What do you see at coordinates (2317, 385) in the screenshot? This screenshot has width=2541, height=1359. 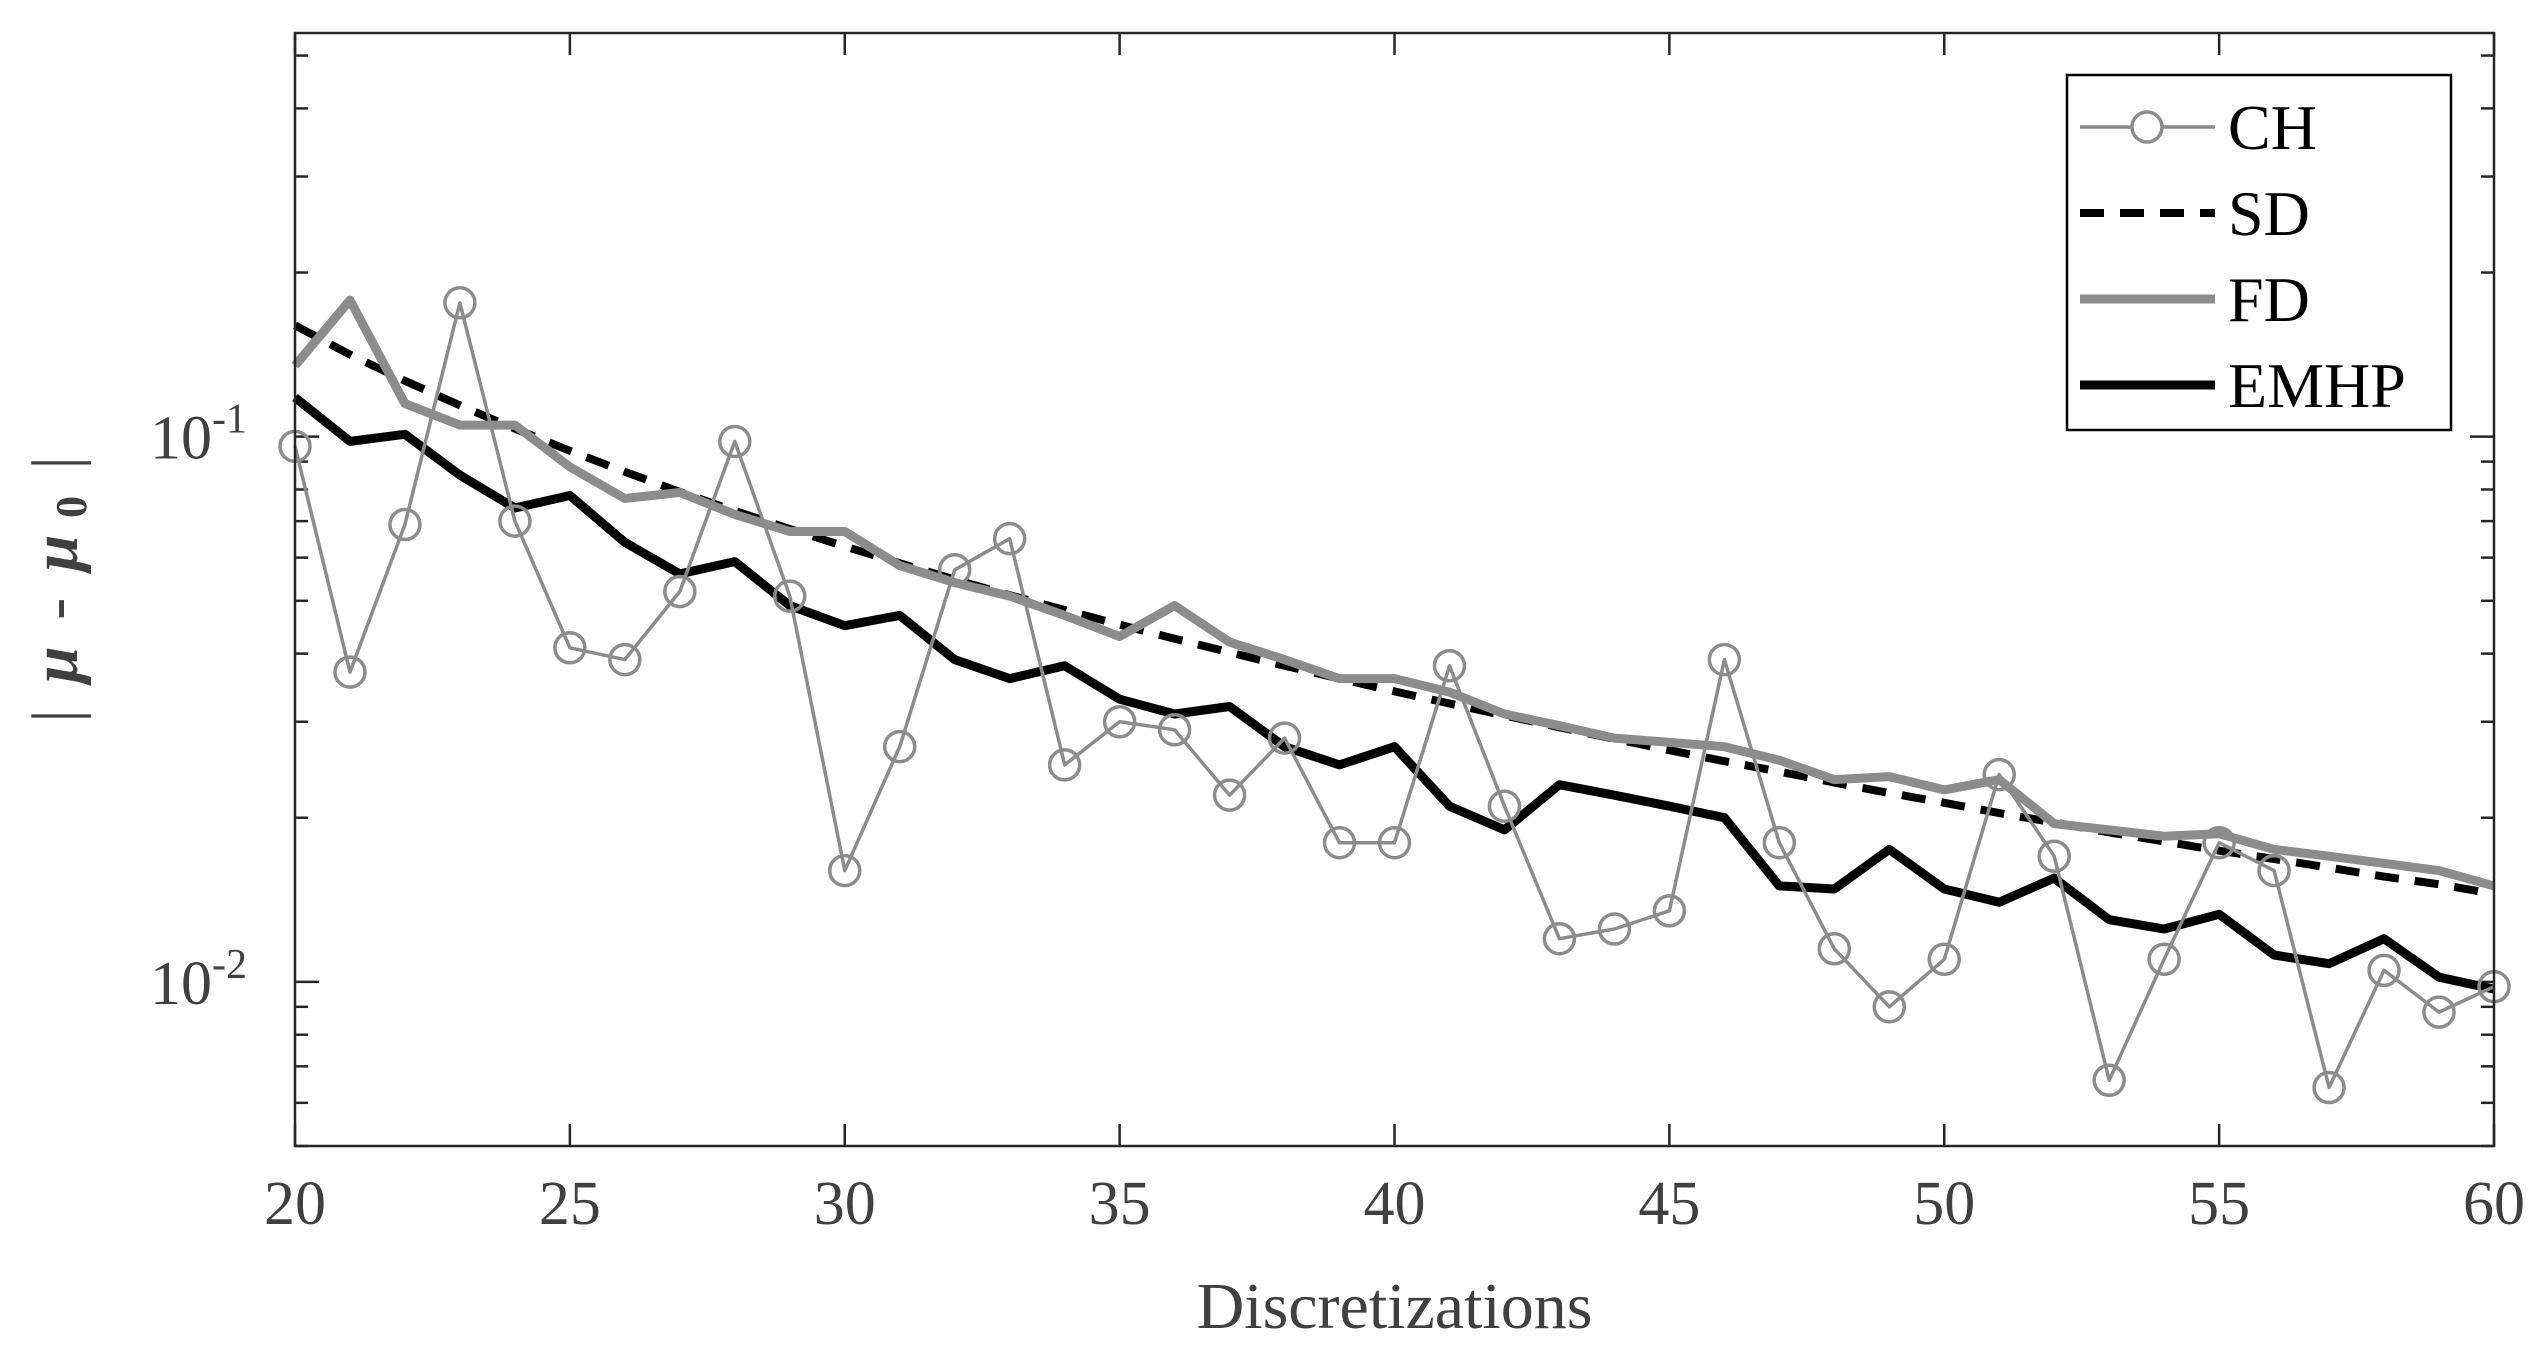 I see `legend-label-emhp: EMHP` at bounding box center [2317, 385].